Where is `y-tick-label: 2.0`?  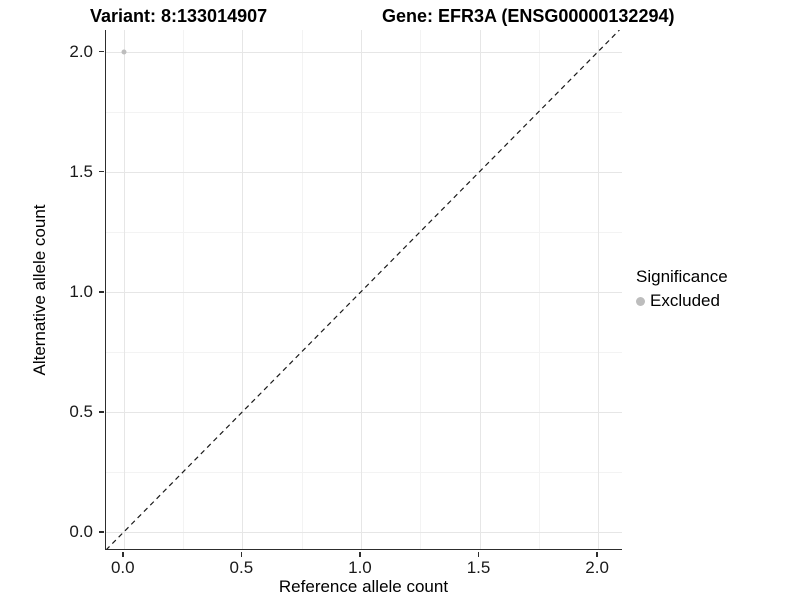
y-tick-label: 2.0 is located at coordinates (81, 51).